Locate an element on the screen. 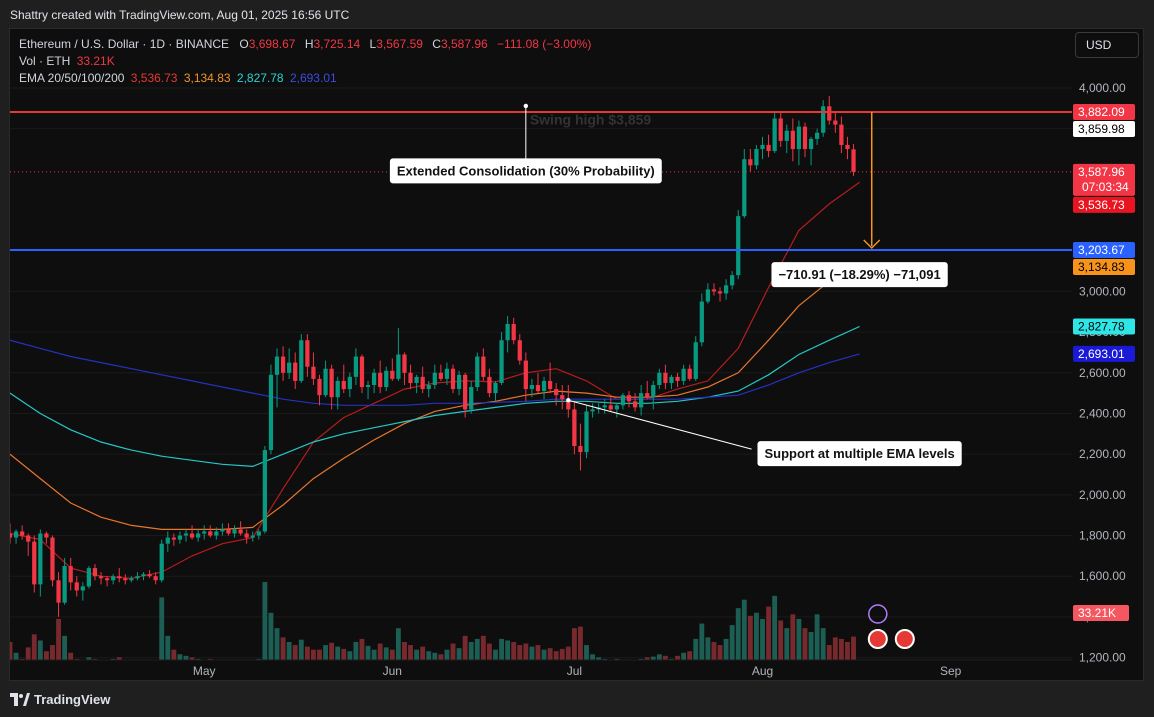 This screenshot has width=1154, height=717. lightning-icon is located at coordinates (878, 614).